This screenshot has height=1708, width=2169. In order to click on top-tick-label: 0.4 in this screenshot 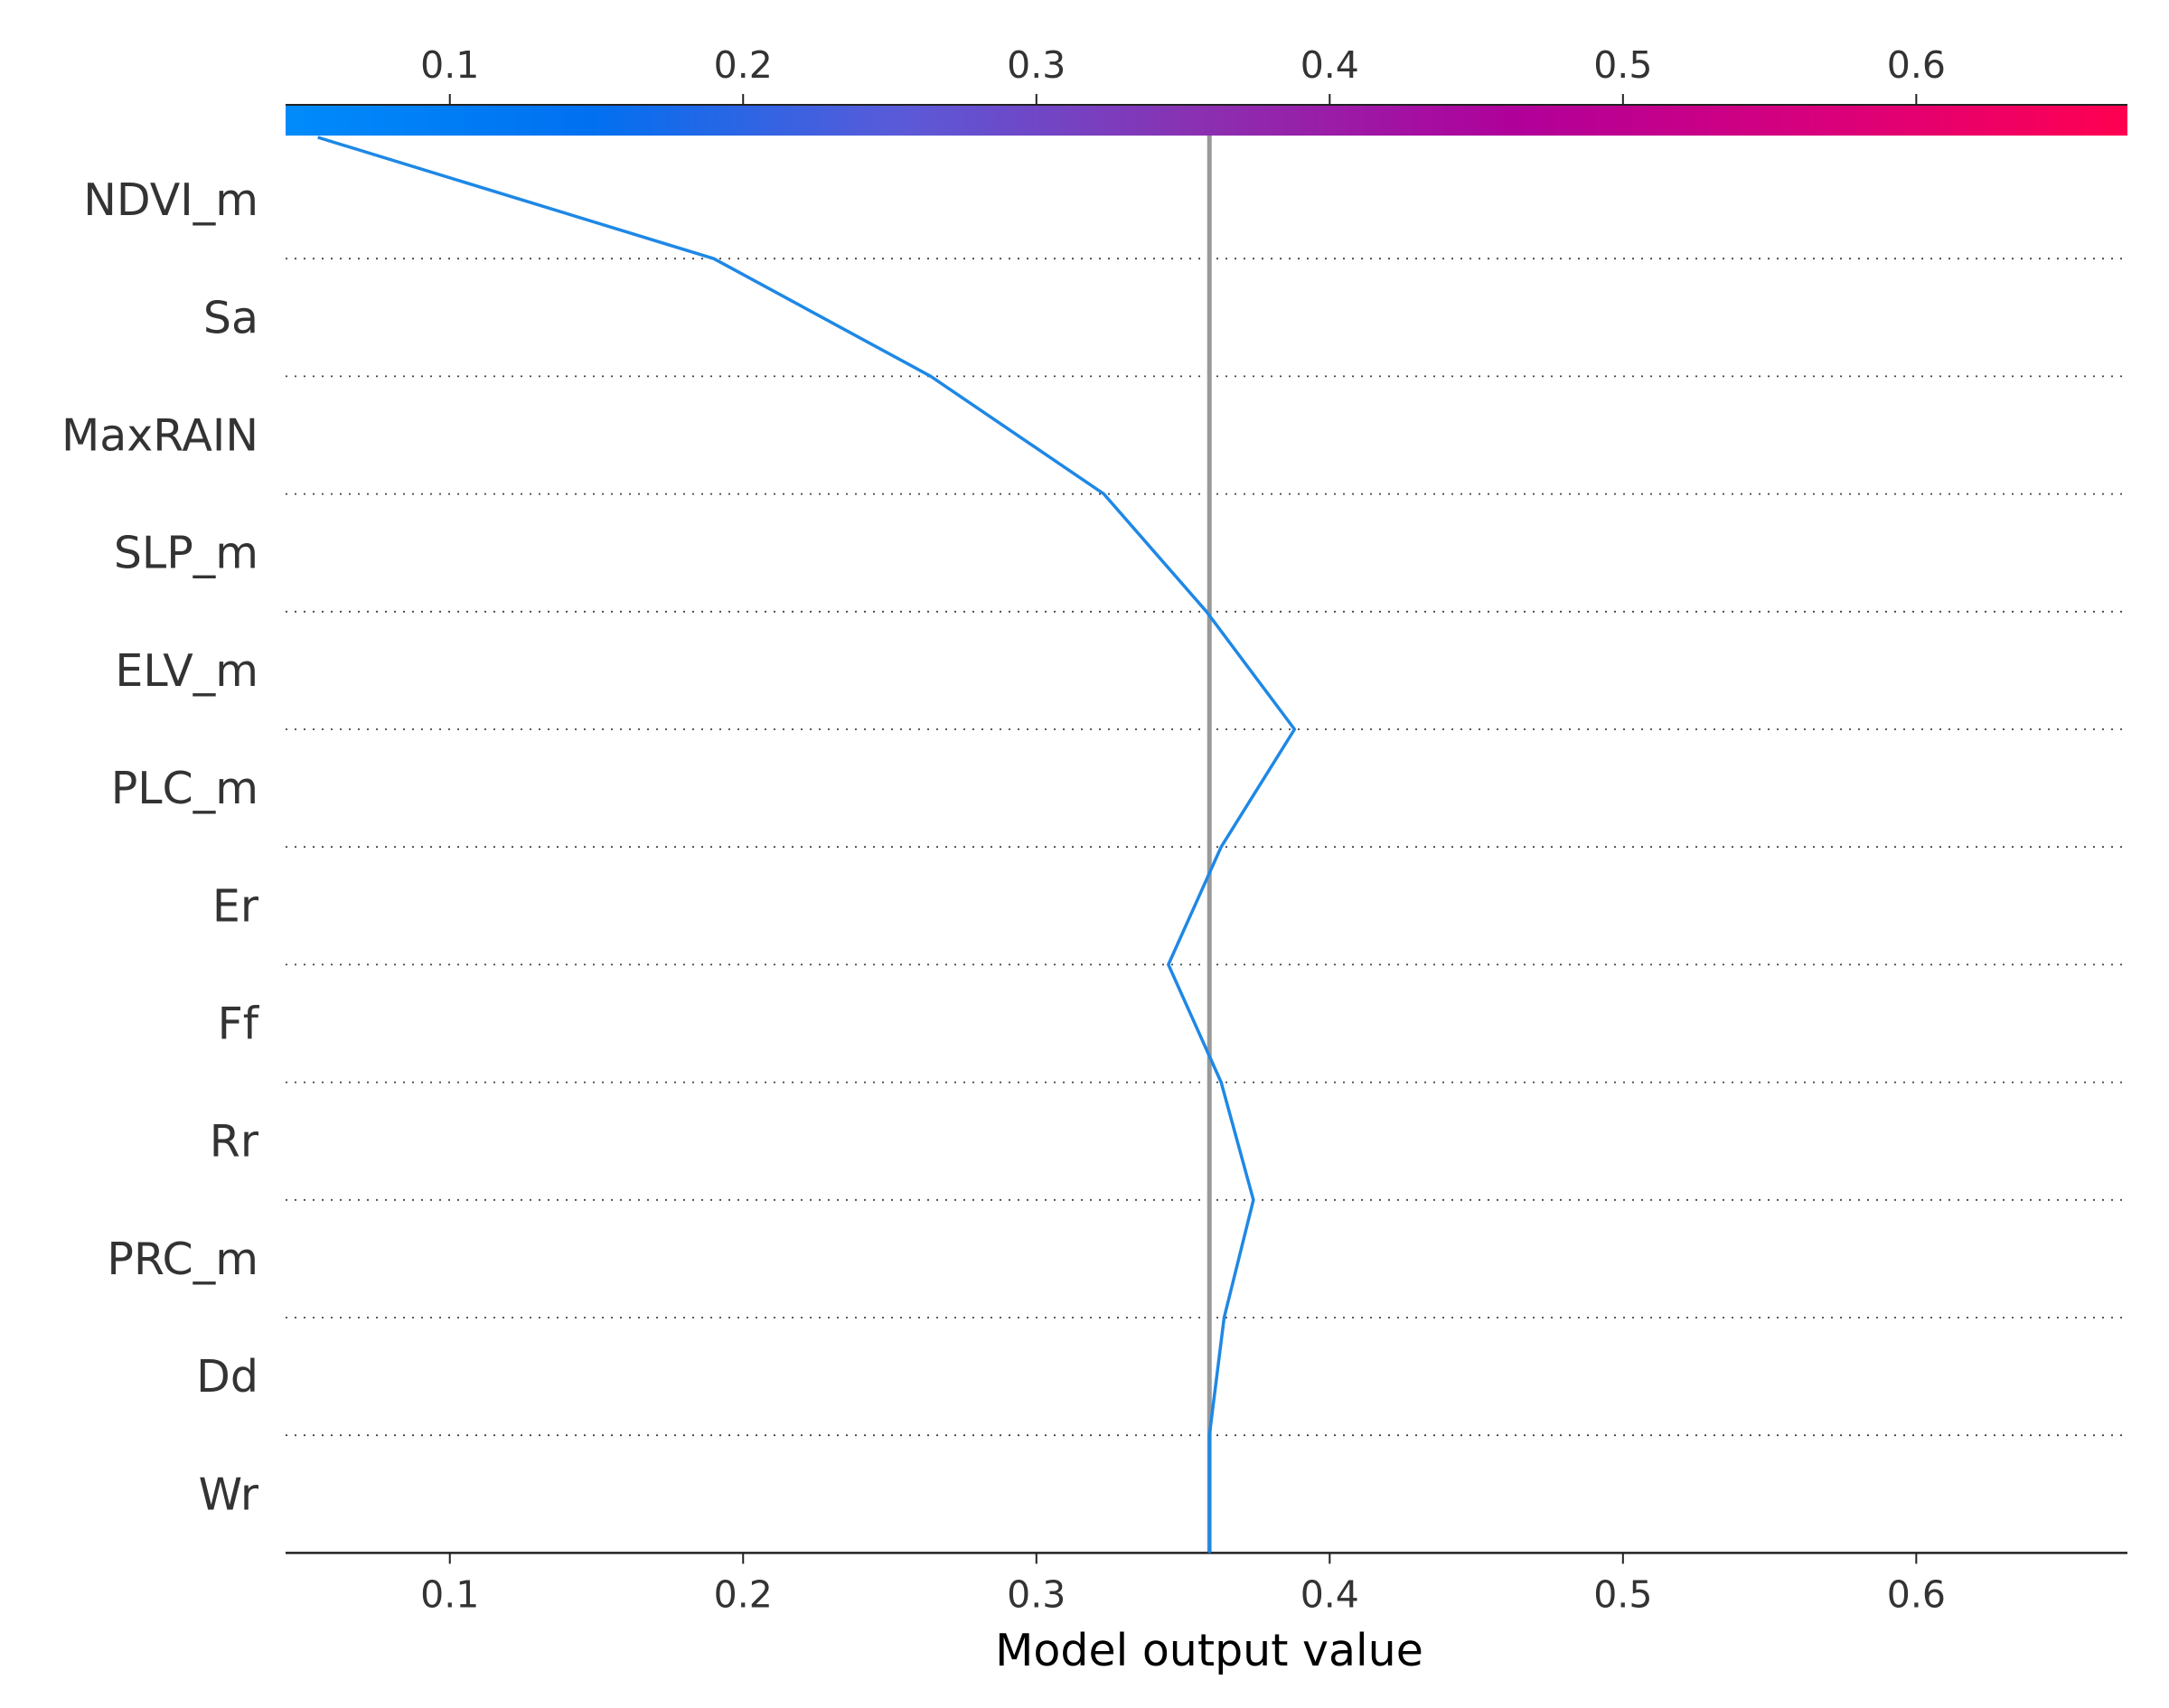, I will do `click(1330, 65)`.